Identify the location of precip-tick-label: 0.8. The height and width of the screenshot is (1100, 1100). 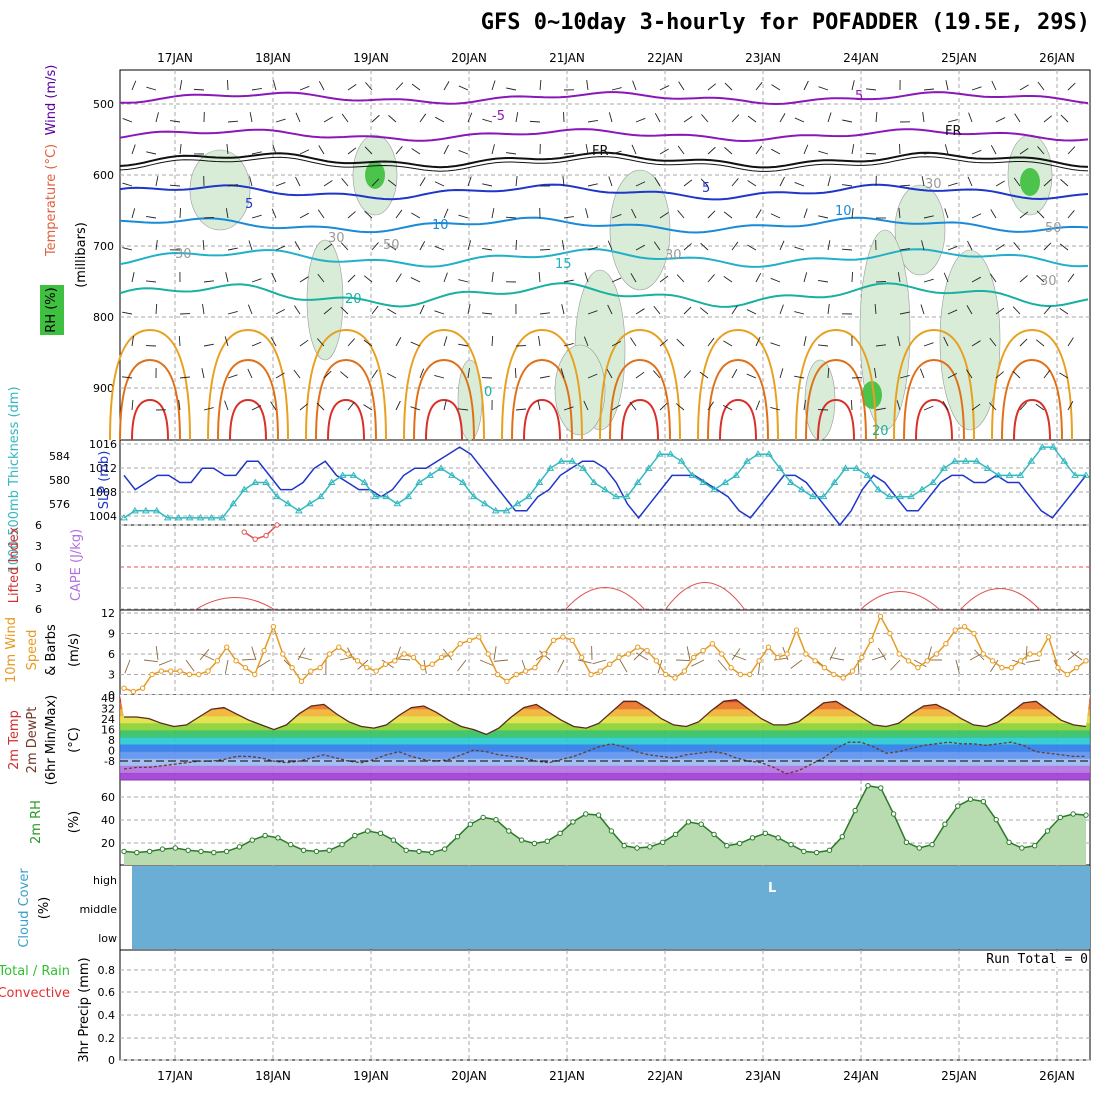
(107, 970).